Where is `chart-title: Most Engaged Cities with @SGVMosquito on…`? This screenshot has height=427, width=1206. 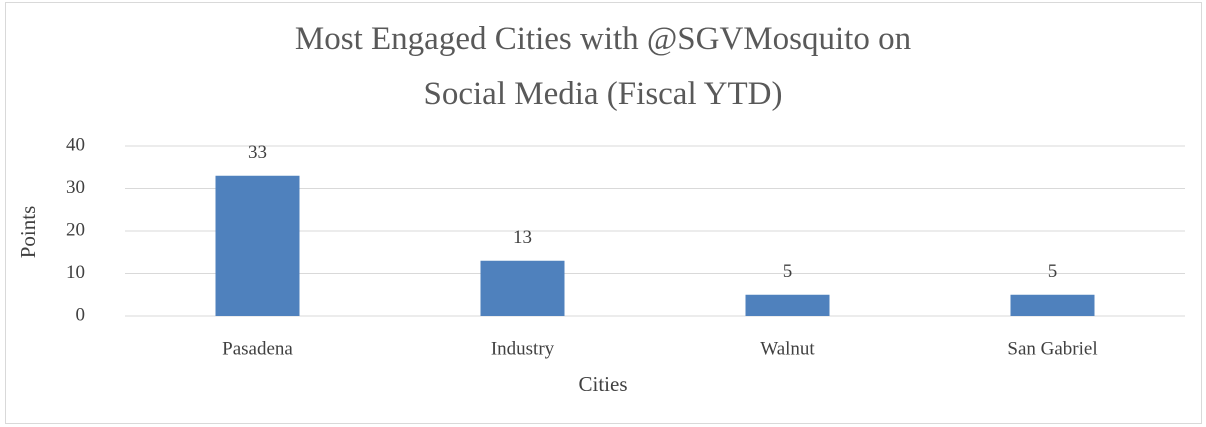 chart-title: Most Engaged Cities with @SGVMosquito on… is located at coordinates (603, 66).